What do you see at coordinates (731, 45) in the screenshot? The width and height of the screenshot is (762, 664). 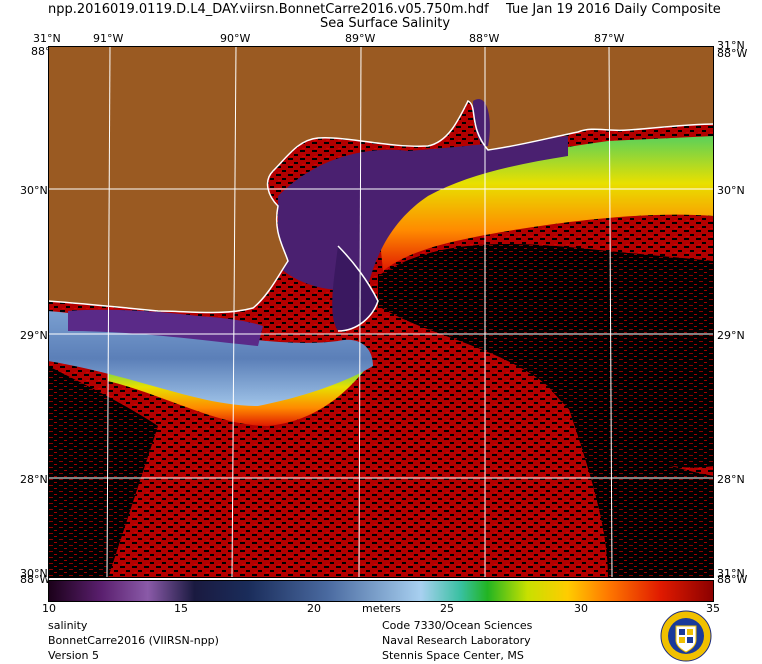 I see `top-right-corner-label: 31°N` at bounding box center [731, 45].